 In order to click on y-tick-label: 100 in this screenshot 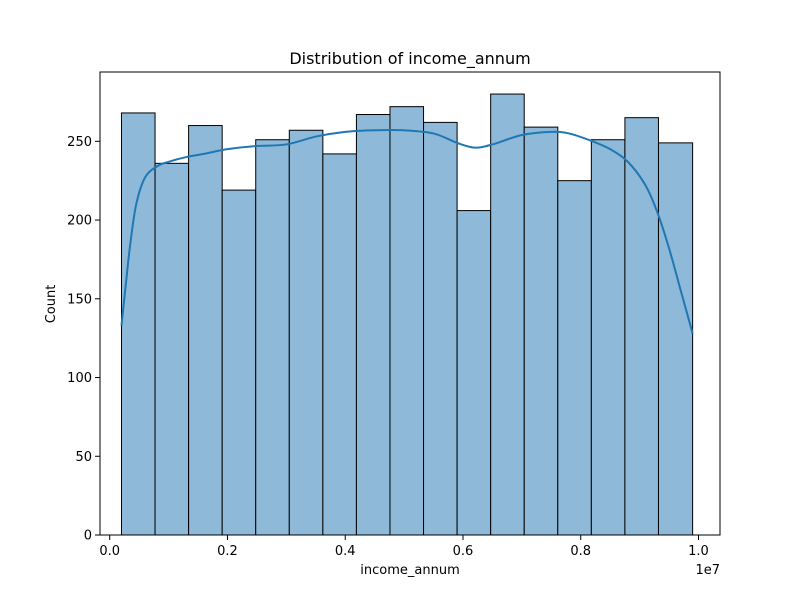, I will do `click(79, 378)`.